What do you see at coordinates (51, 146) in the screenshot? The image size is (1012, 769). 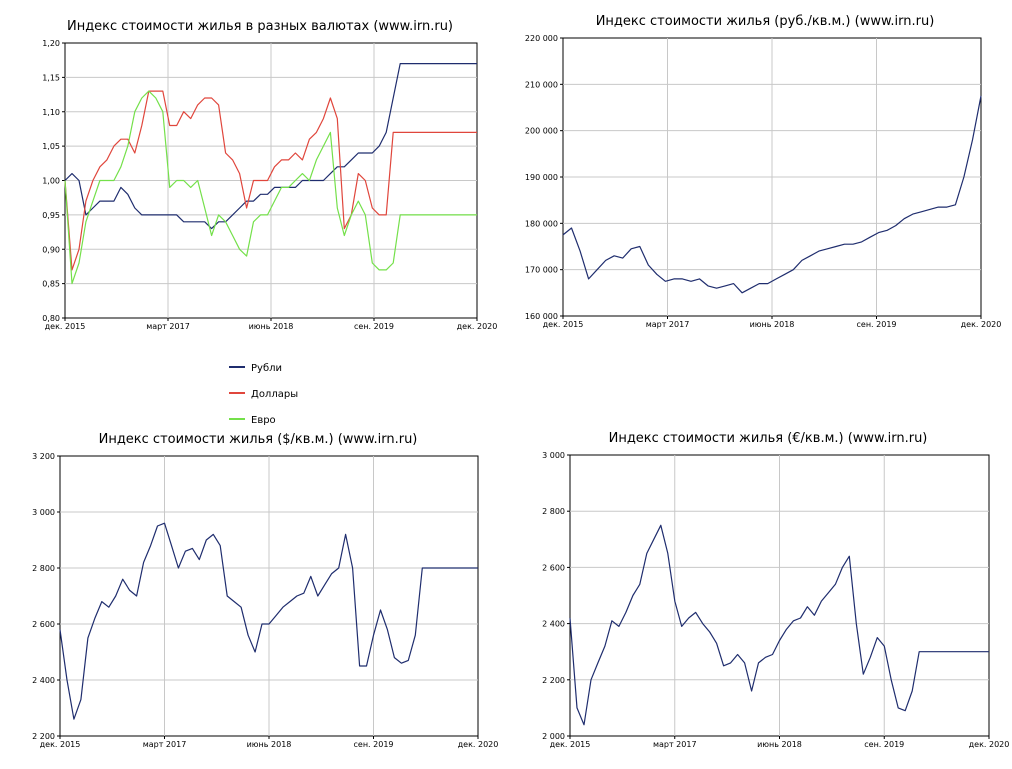 I see `y-tick-label: 1,05` at bounding box center [51, 146].